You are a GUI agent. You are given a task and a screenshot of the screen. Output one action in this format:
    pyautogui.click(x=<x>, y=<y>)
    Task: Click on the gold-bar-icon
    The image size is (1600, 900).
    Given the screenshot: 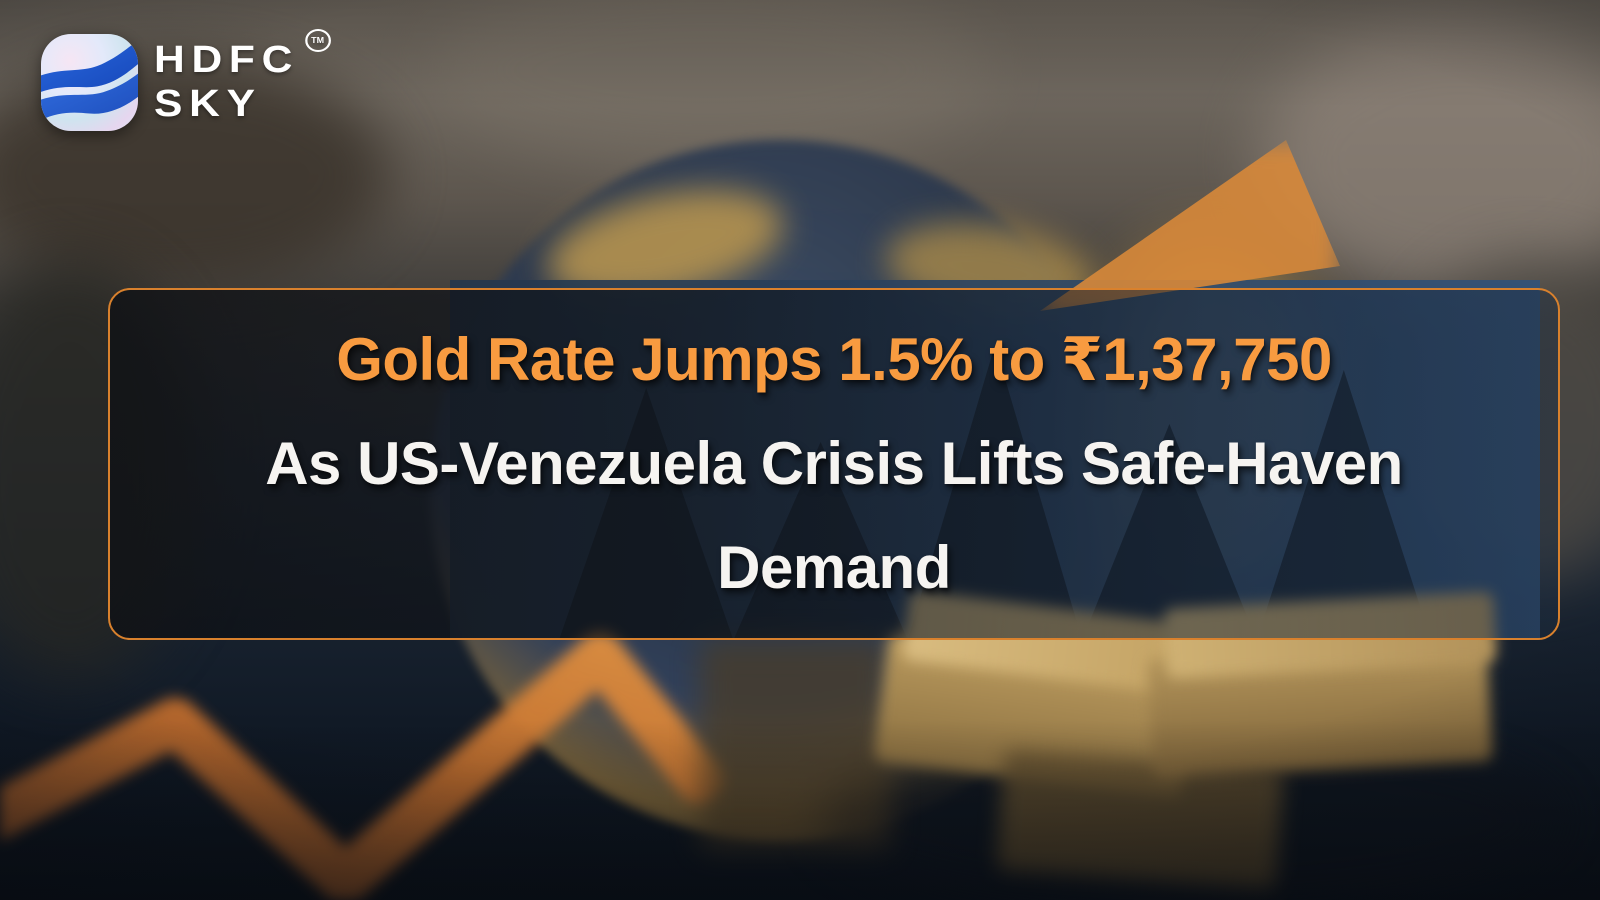 What is the action you would take?
    pyautogui.click(x=795, y=745)
    